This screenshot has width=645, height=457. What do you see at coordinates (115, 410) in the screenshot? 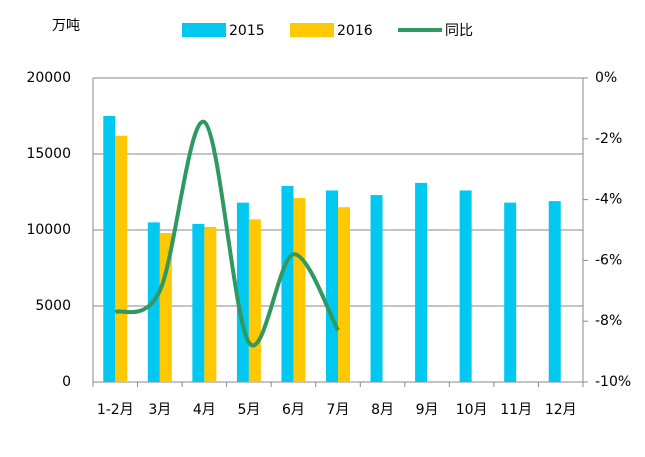
I see `x-tick-label: 1-2月` at bounding box center [115, 410].